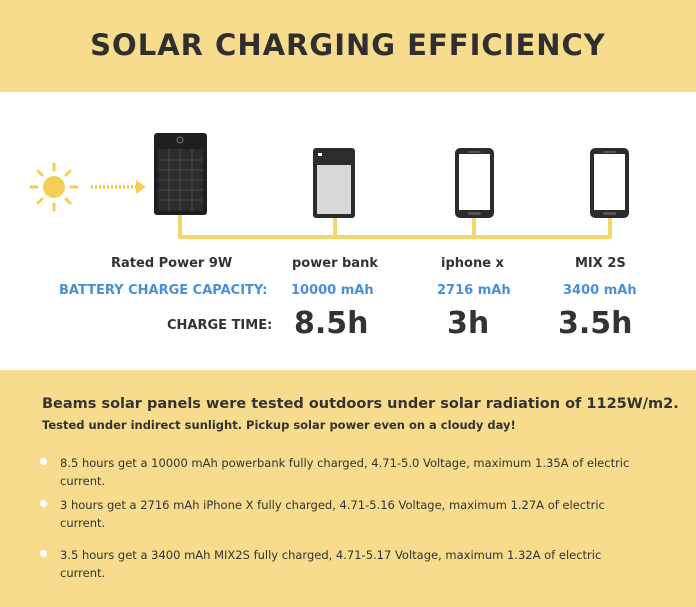 This screenshot has height=607, width=696. I want to click on solar-panel-icon, so click(180, 174).